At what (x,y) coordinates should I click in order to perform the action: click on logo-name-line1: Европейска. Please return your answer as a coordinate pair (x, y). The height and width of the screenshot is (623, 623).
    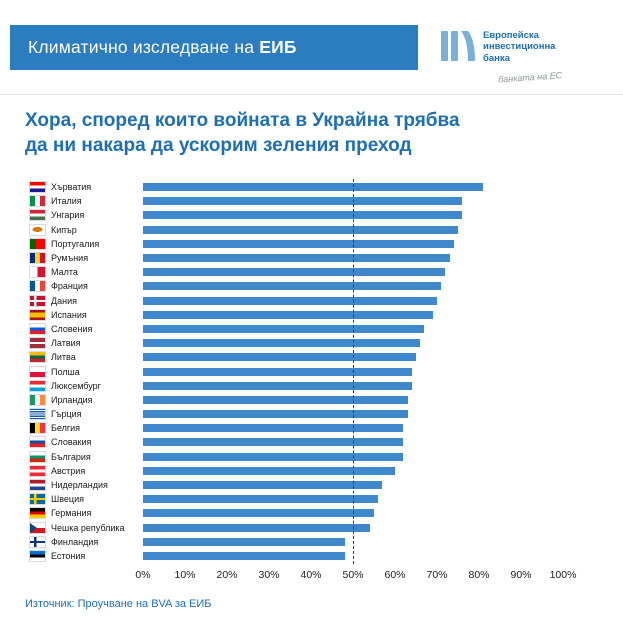
    Looking at the image, I should click on (511, 35).